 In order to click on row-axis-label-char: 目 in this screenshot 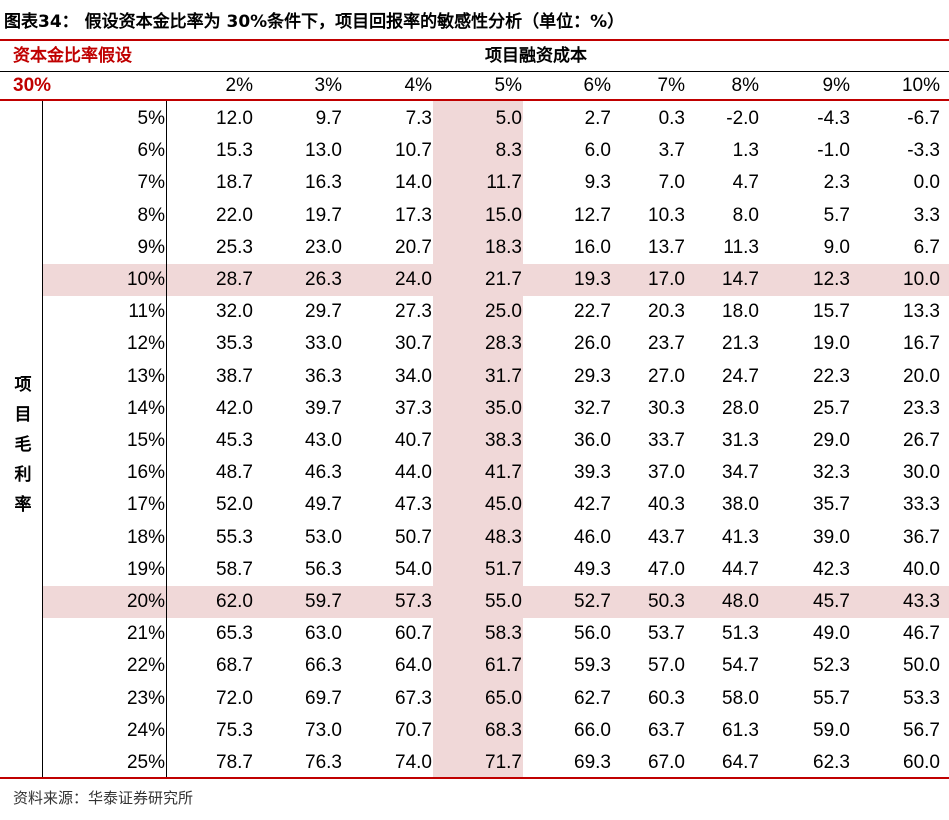, I will do `click(23, 415)`.